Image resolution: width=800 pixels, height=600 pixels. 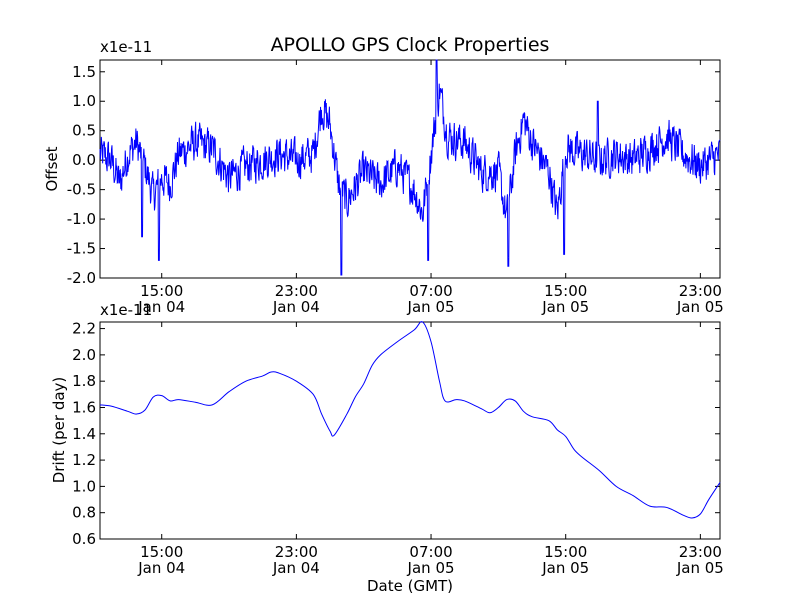 What do you see at coordinates (126, 47) in the screenshot?
I see `offset-scale-label: x1e-11` at bounding box center [126, 47].